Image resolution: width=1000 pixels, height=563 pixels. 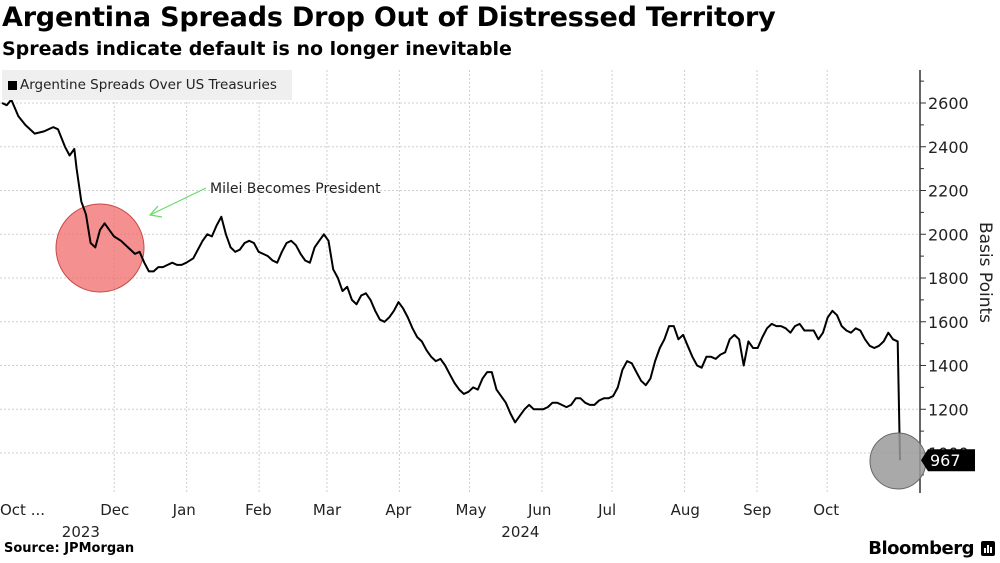 What do you see at coordinates (471, 510) in the screenshot?
I see `x-tick-label: May` at bounding box center [471, 510].